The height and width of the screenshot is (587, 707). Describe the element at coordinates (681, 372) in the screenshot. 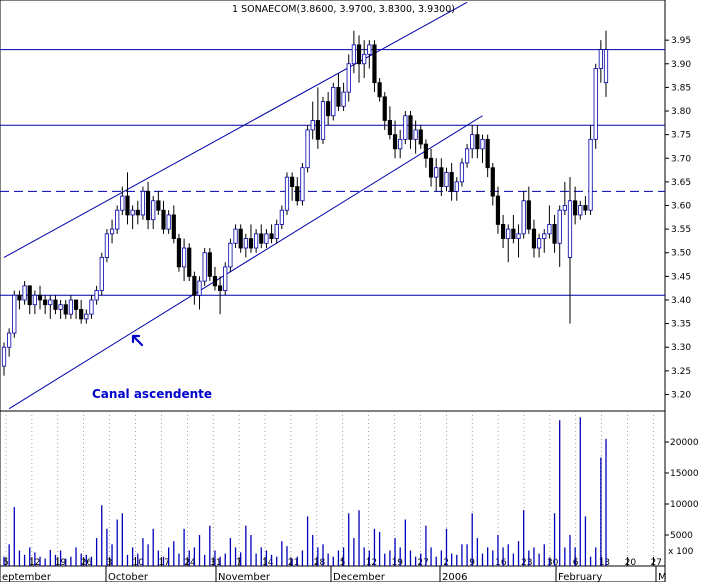

I see `price-tick-label: 3.25` at that location.